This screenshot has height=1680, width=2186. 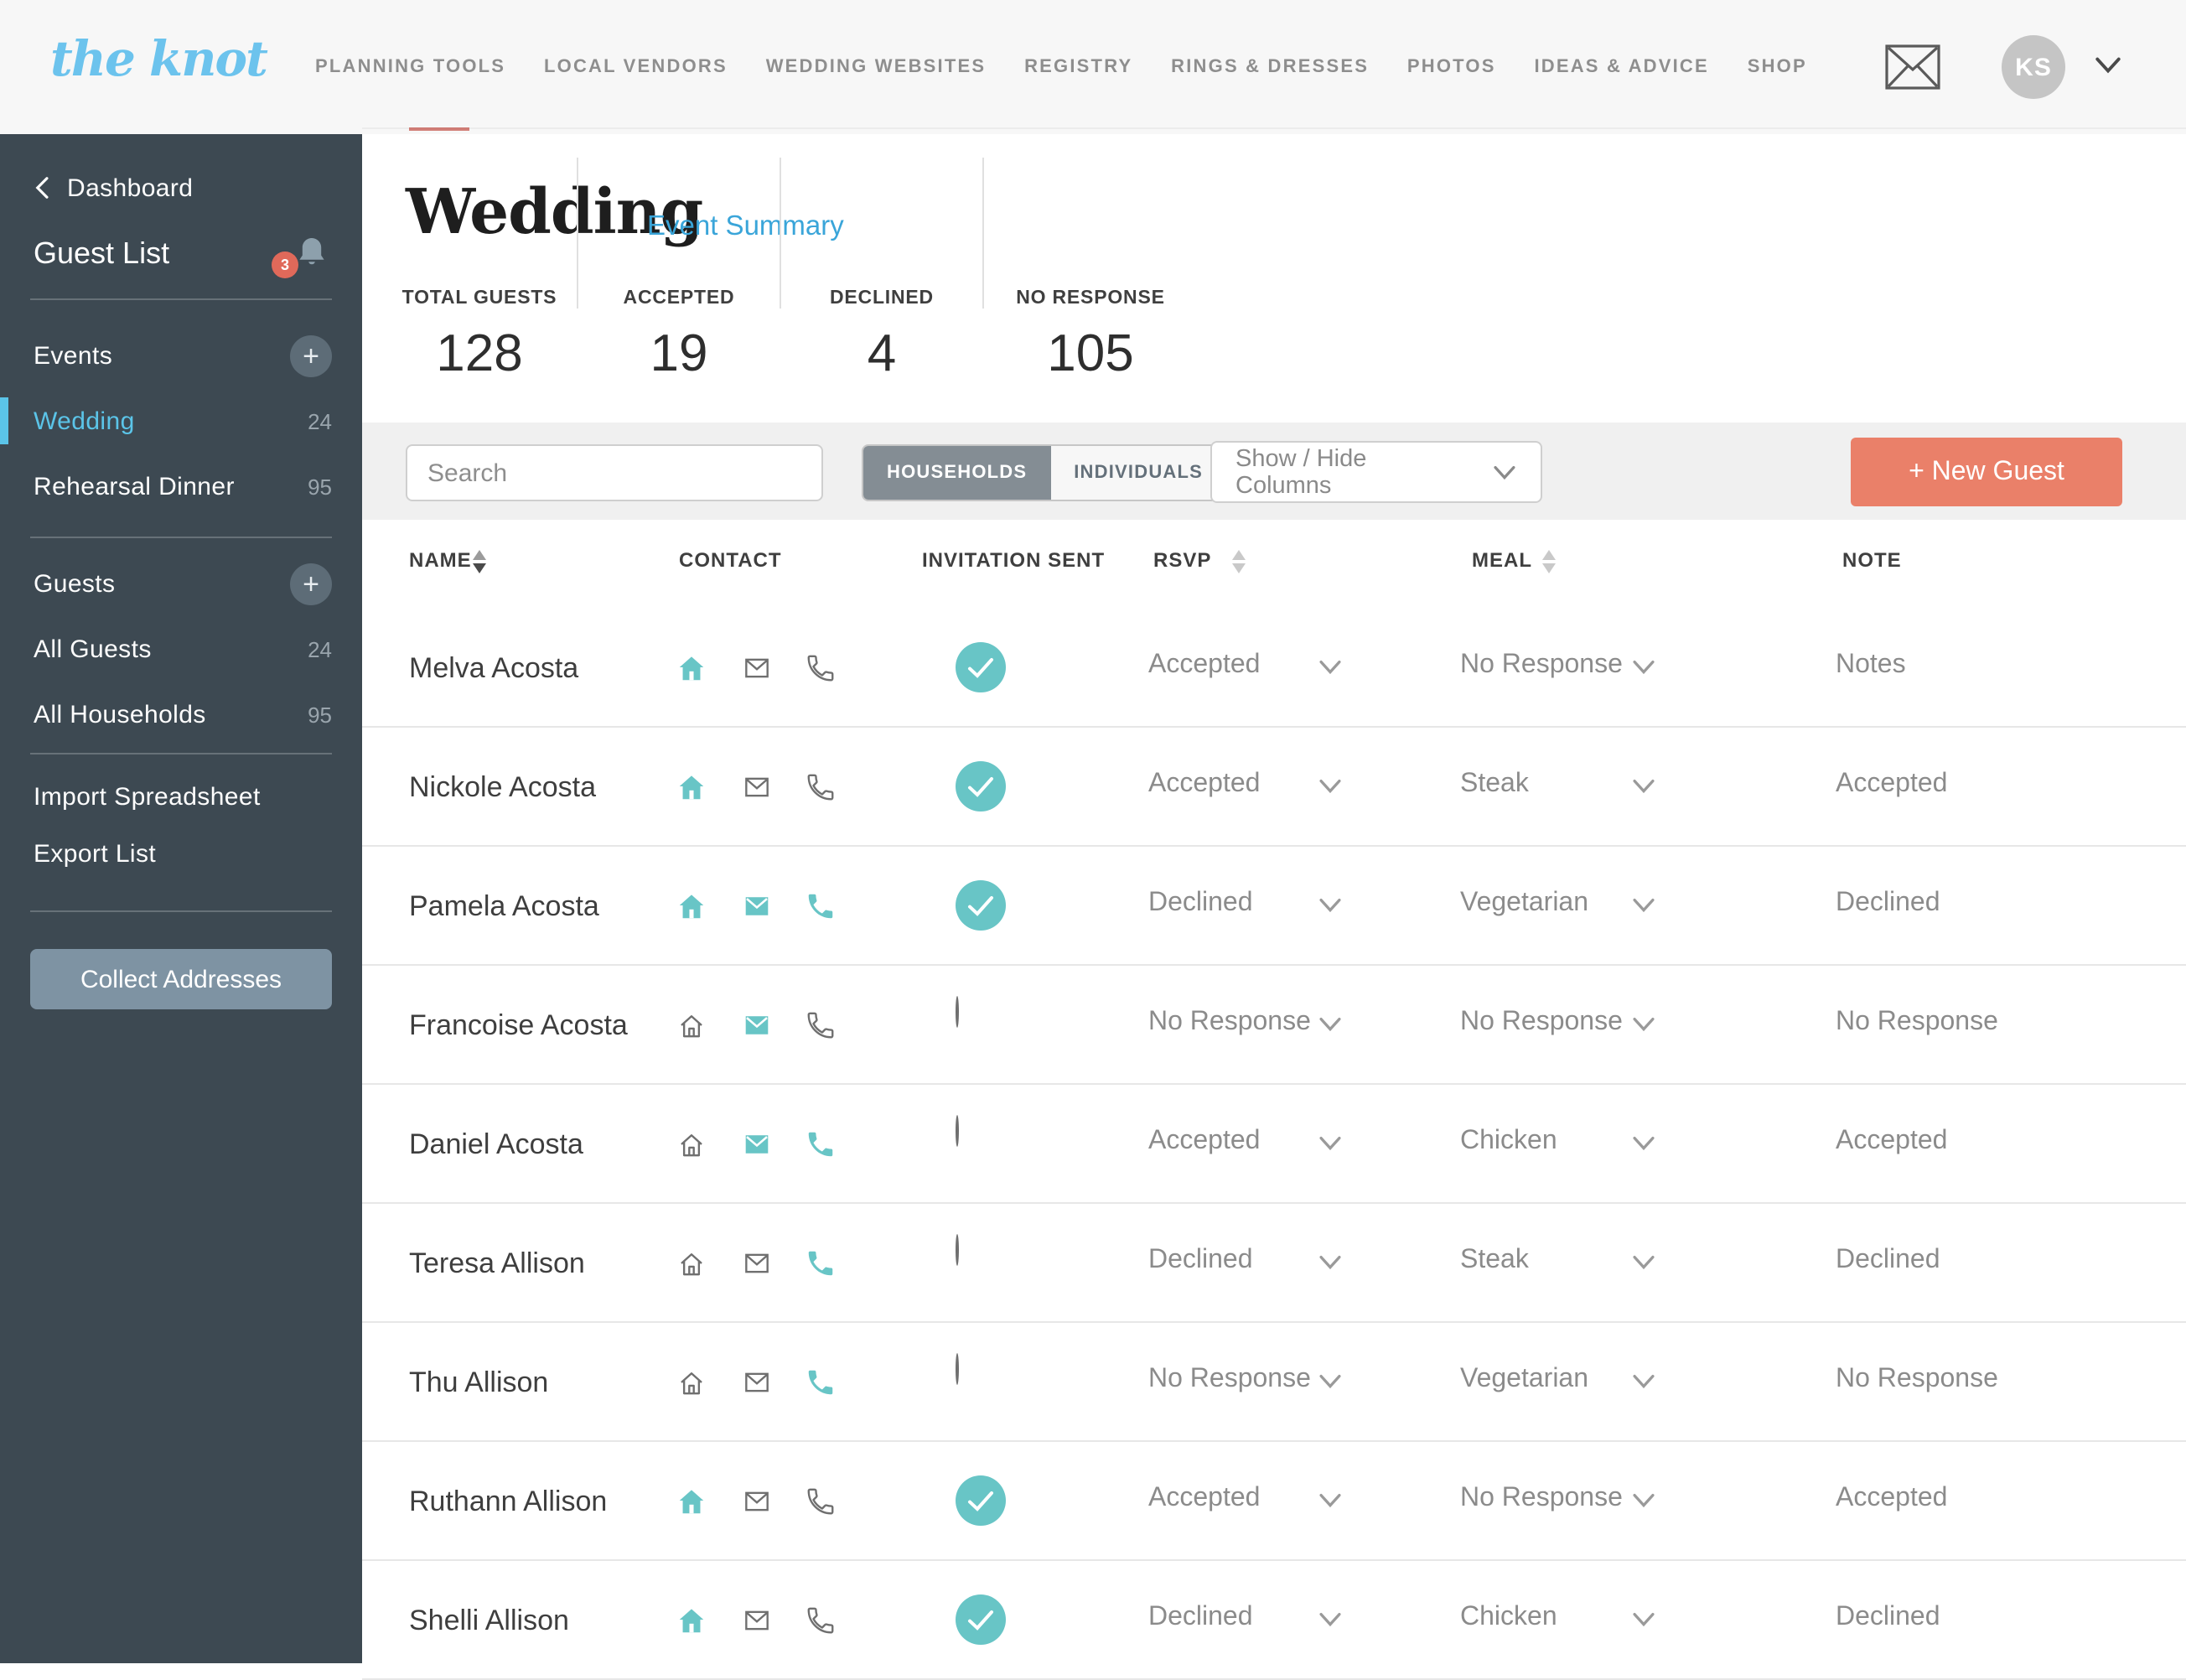 I want to click on guest-name: Teresa Allison, so click(x=497, y=1263).